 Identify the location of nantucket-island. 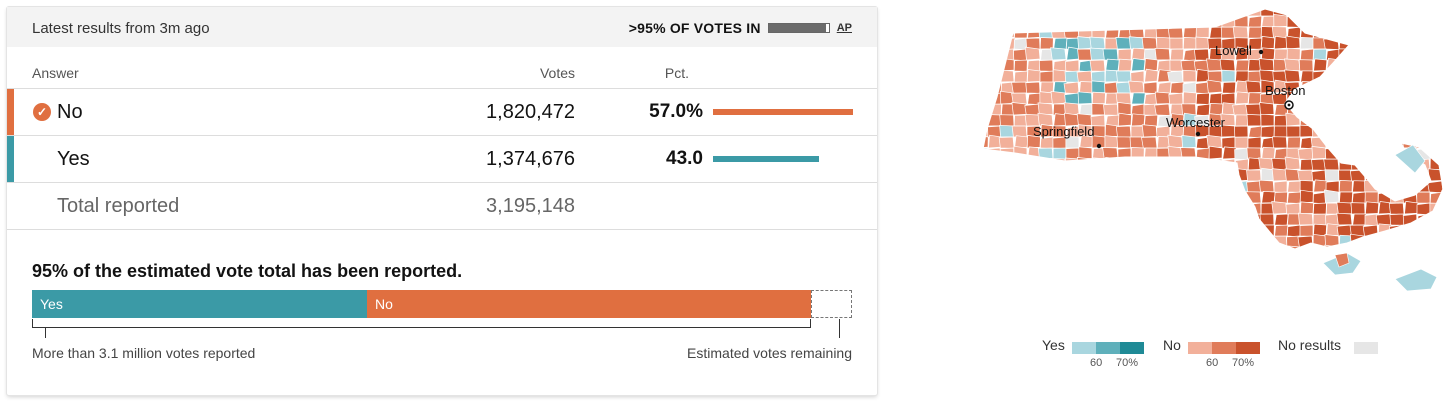
(1416, 280).